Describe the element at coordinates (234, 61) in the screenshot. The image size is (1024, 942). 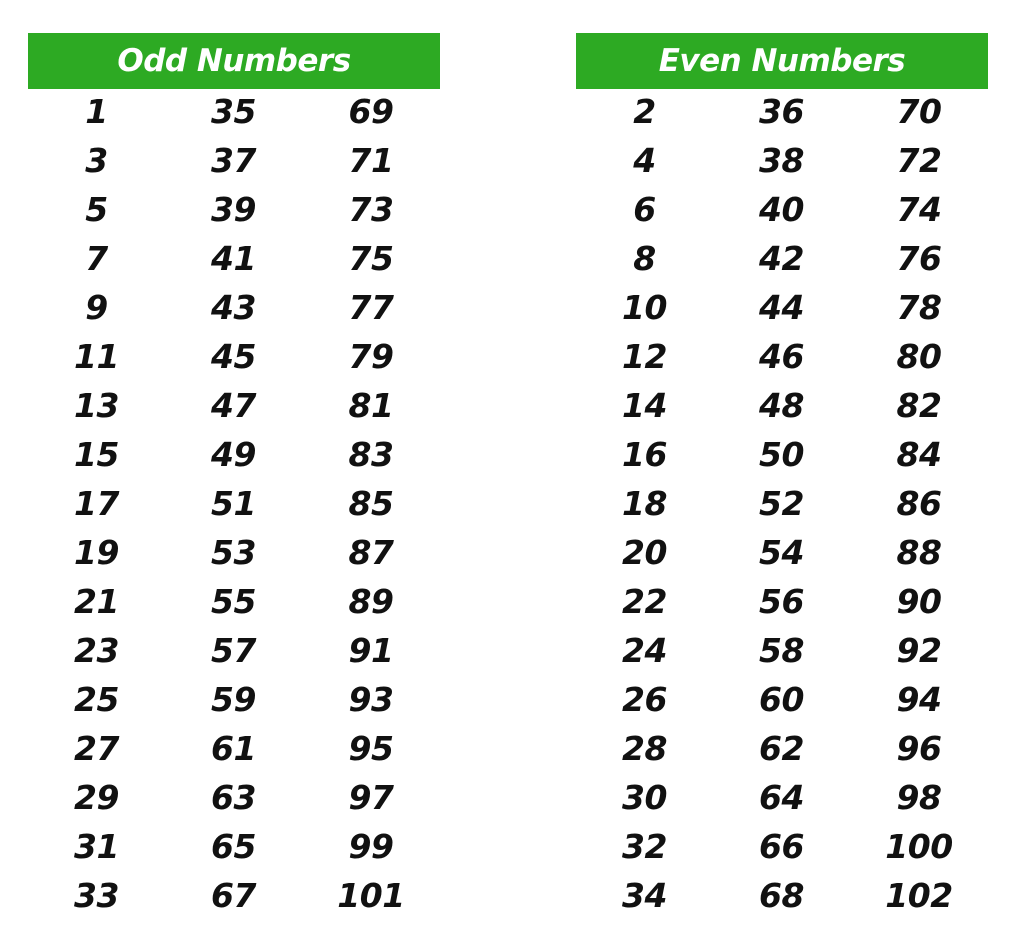
I see `odd-numbers-header: Odd Numbers` at that location.